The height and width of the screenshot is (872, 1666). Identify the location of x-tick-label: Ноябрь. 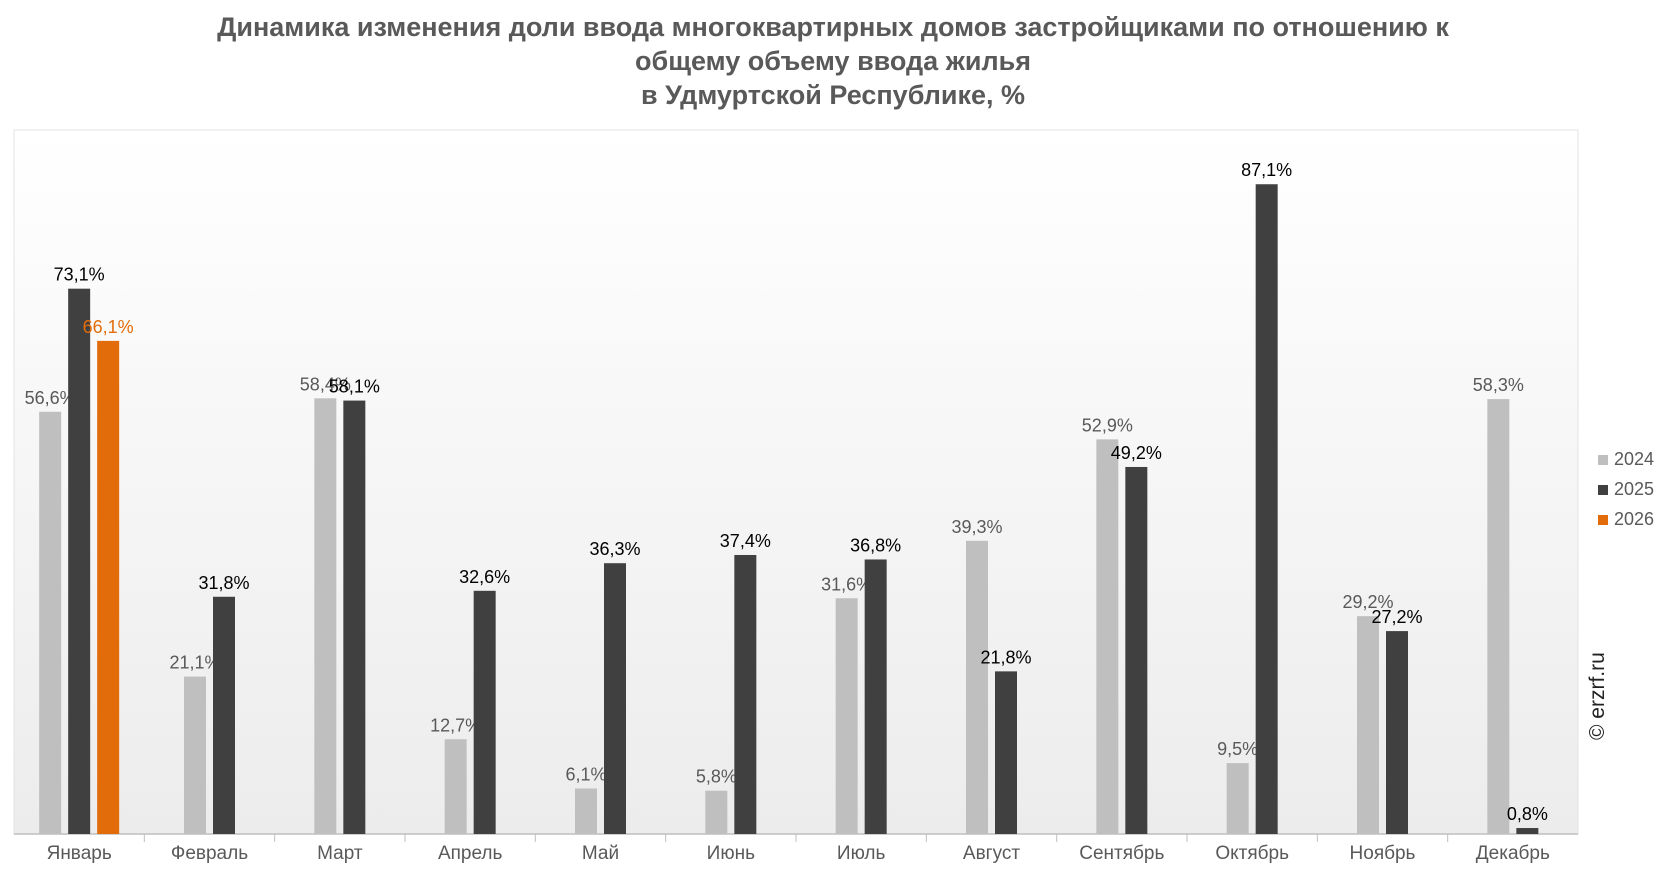
(1383, 853).